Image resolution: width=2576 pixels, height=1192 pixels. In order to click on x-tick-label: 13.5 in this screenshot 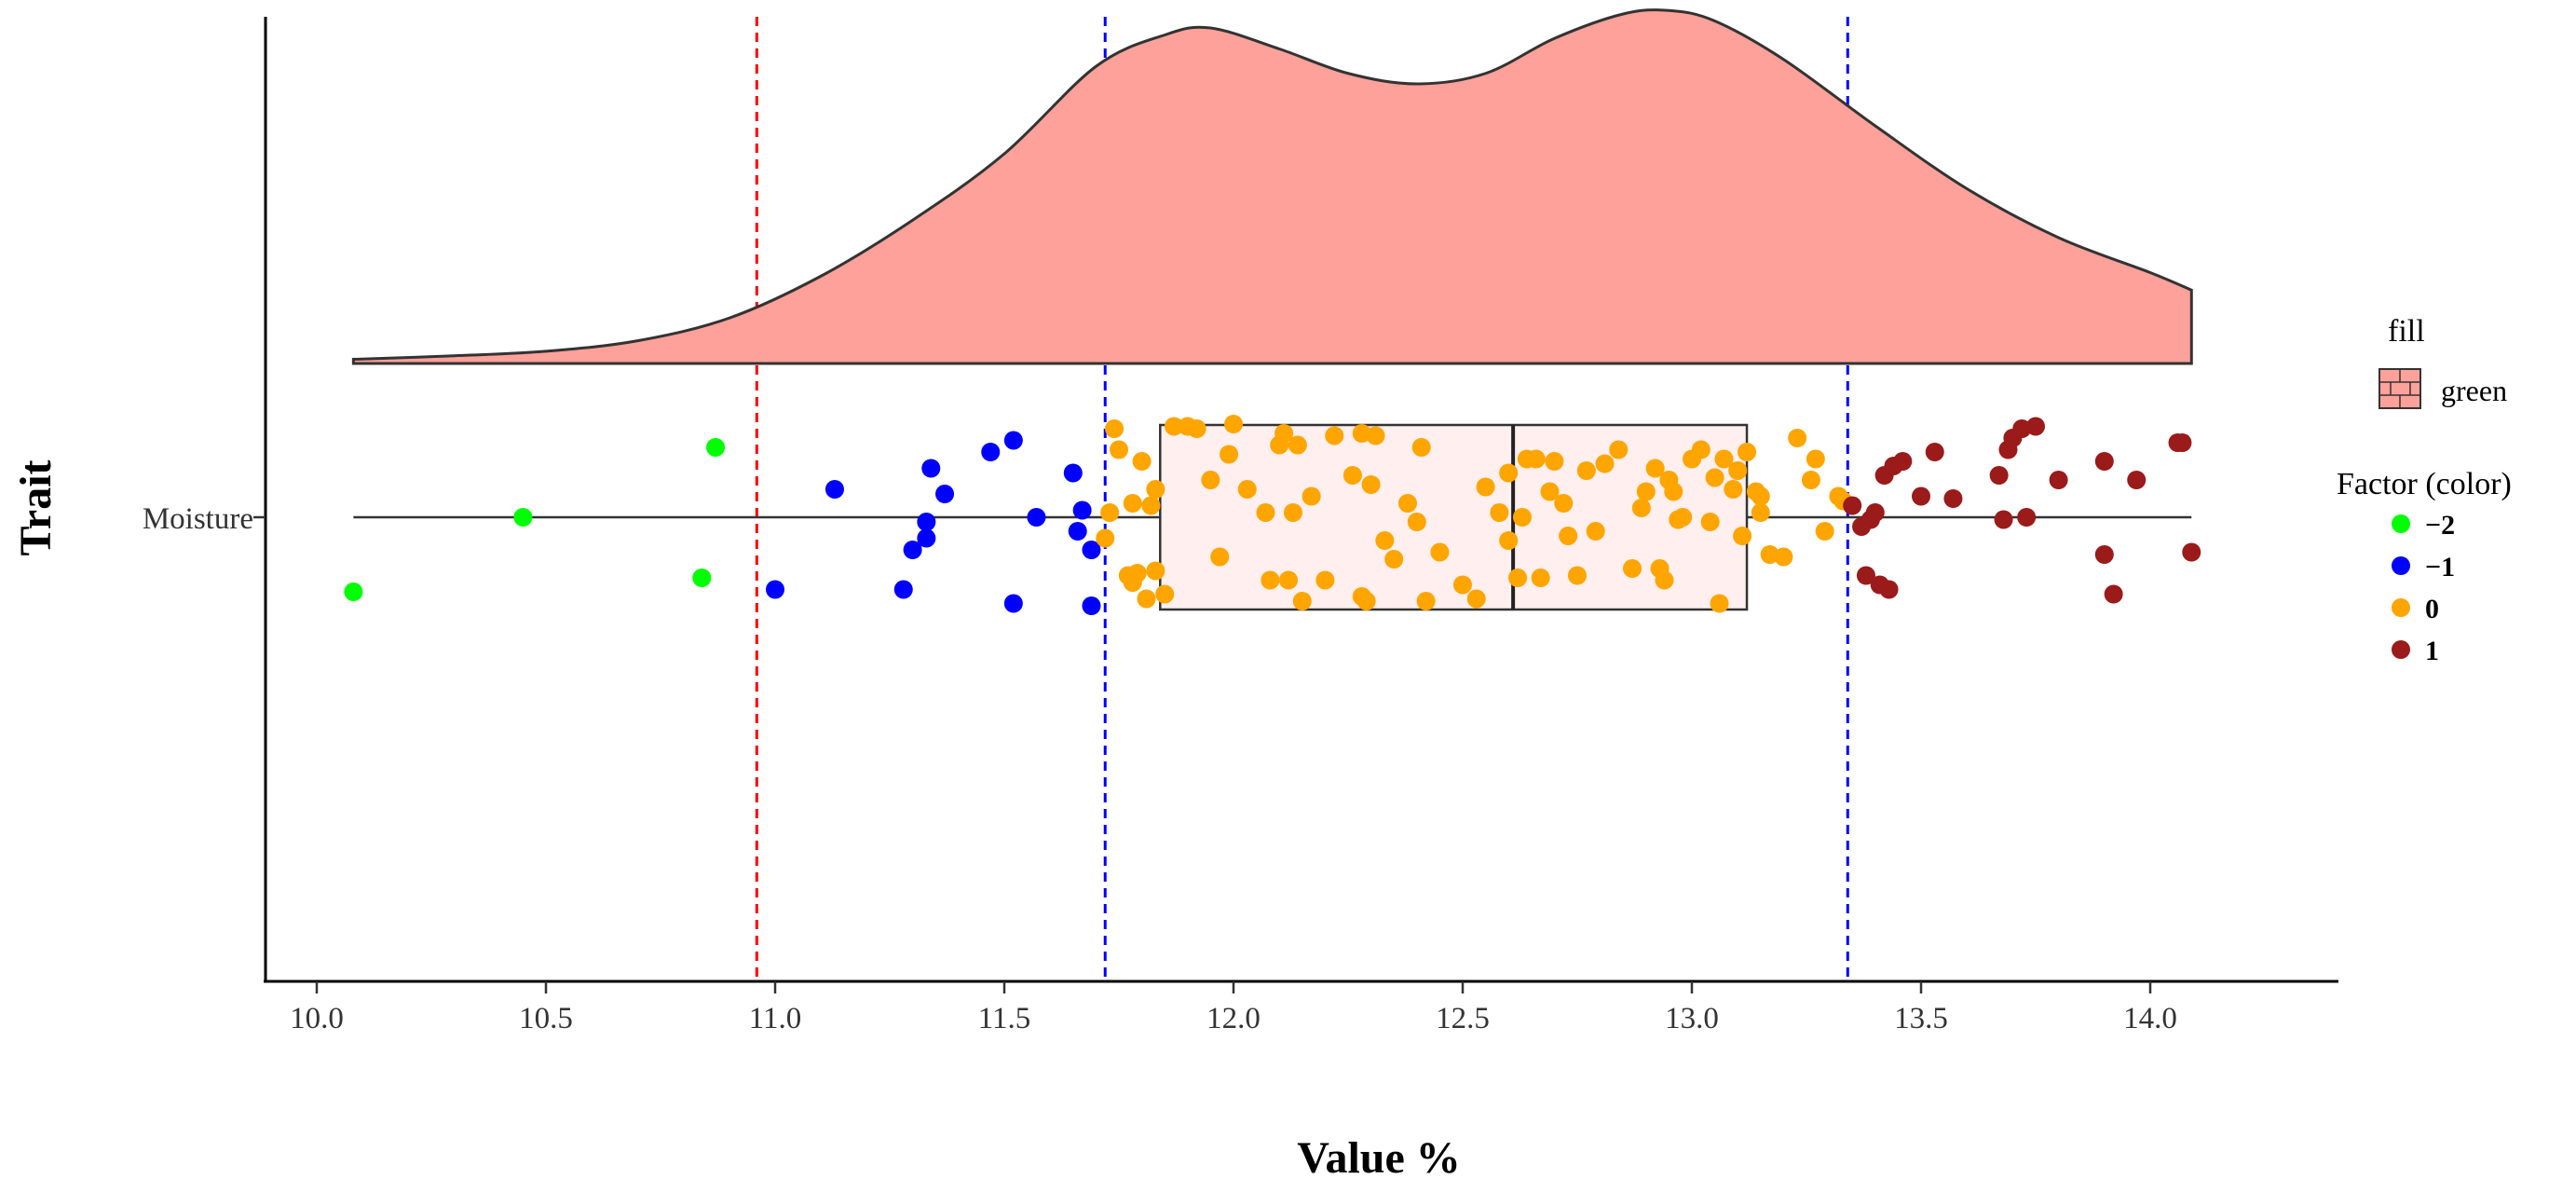, I will do `click(1921, 1018)`.